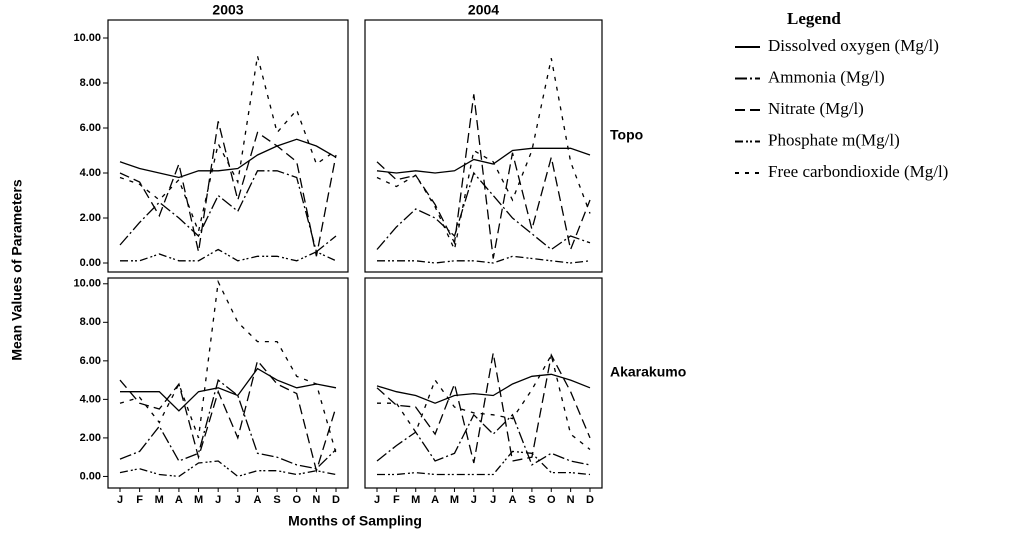 The height and width of the screenshot is (537, 1036). I want to click on legend-title: Legend, so click(814, 18).